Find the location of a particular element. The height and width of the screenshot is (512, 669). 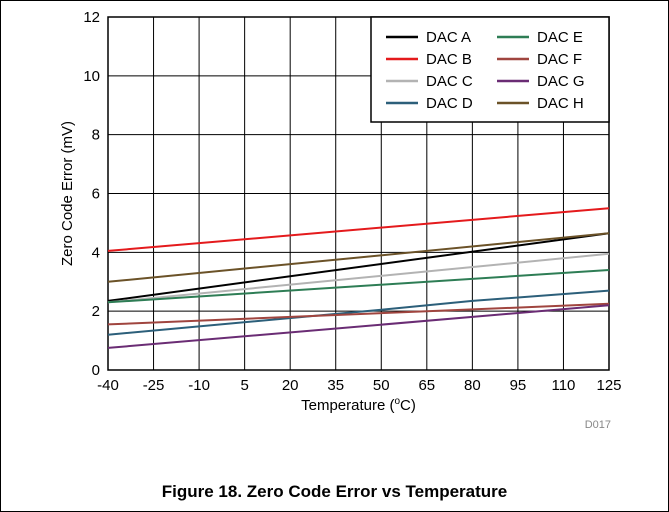

series-line-dac-d is located at coordinates (358, 312).